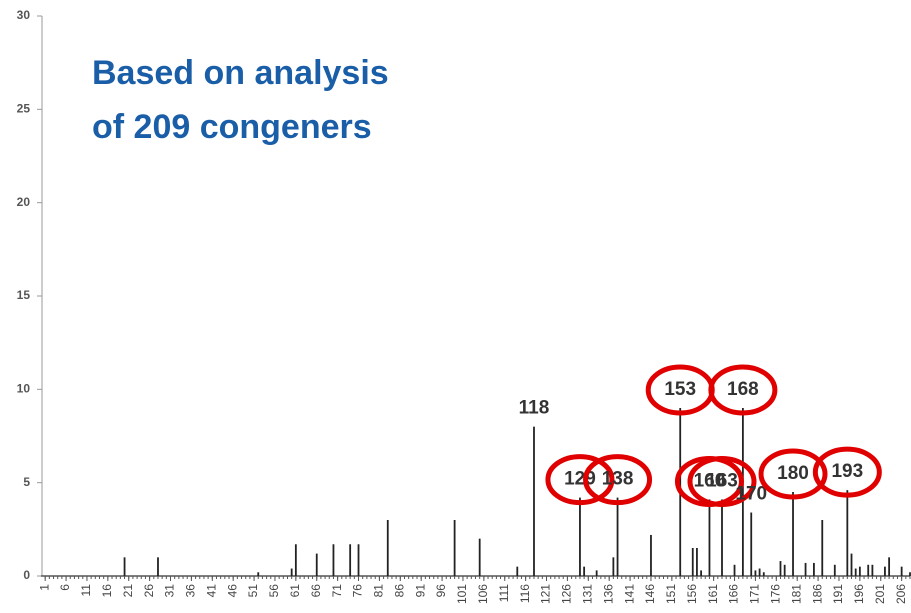 The height and width of the screenshot is (613, 911). What do you see at coordinates (24, 15) in the screenshot?
I see `y-tick-label: 30` at bounding box center [24, 15].